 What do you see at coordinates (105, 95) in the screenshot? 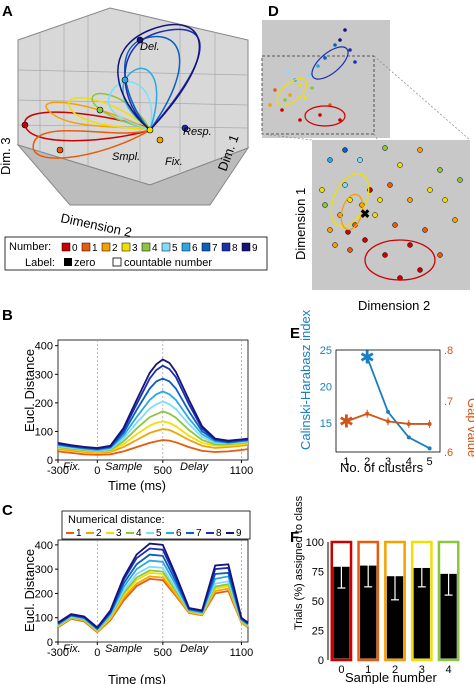
I see `panel-a-markers` at bounding box center [105, 95].